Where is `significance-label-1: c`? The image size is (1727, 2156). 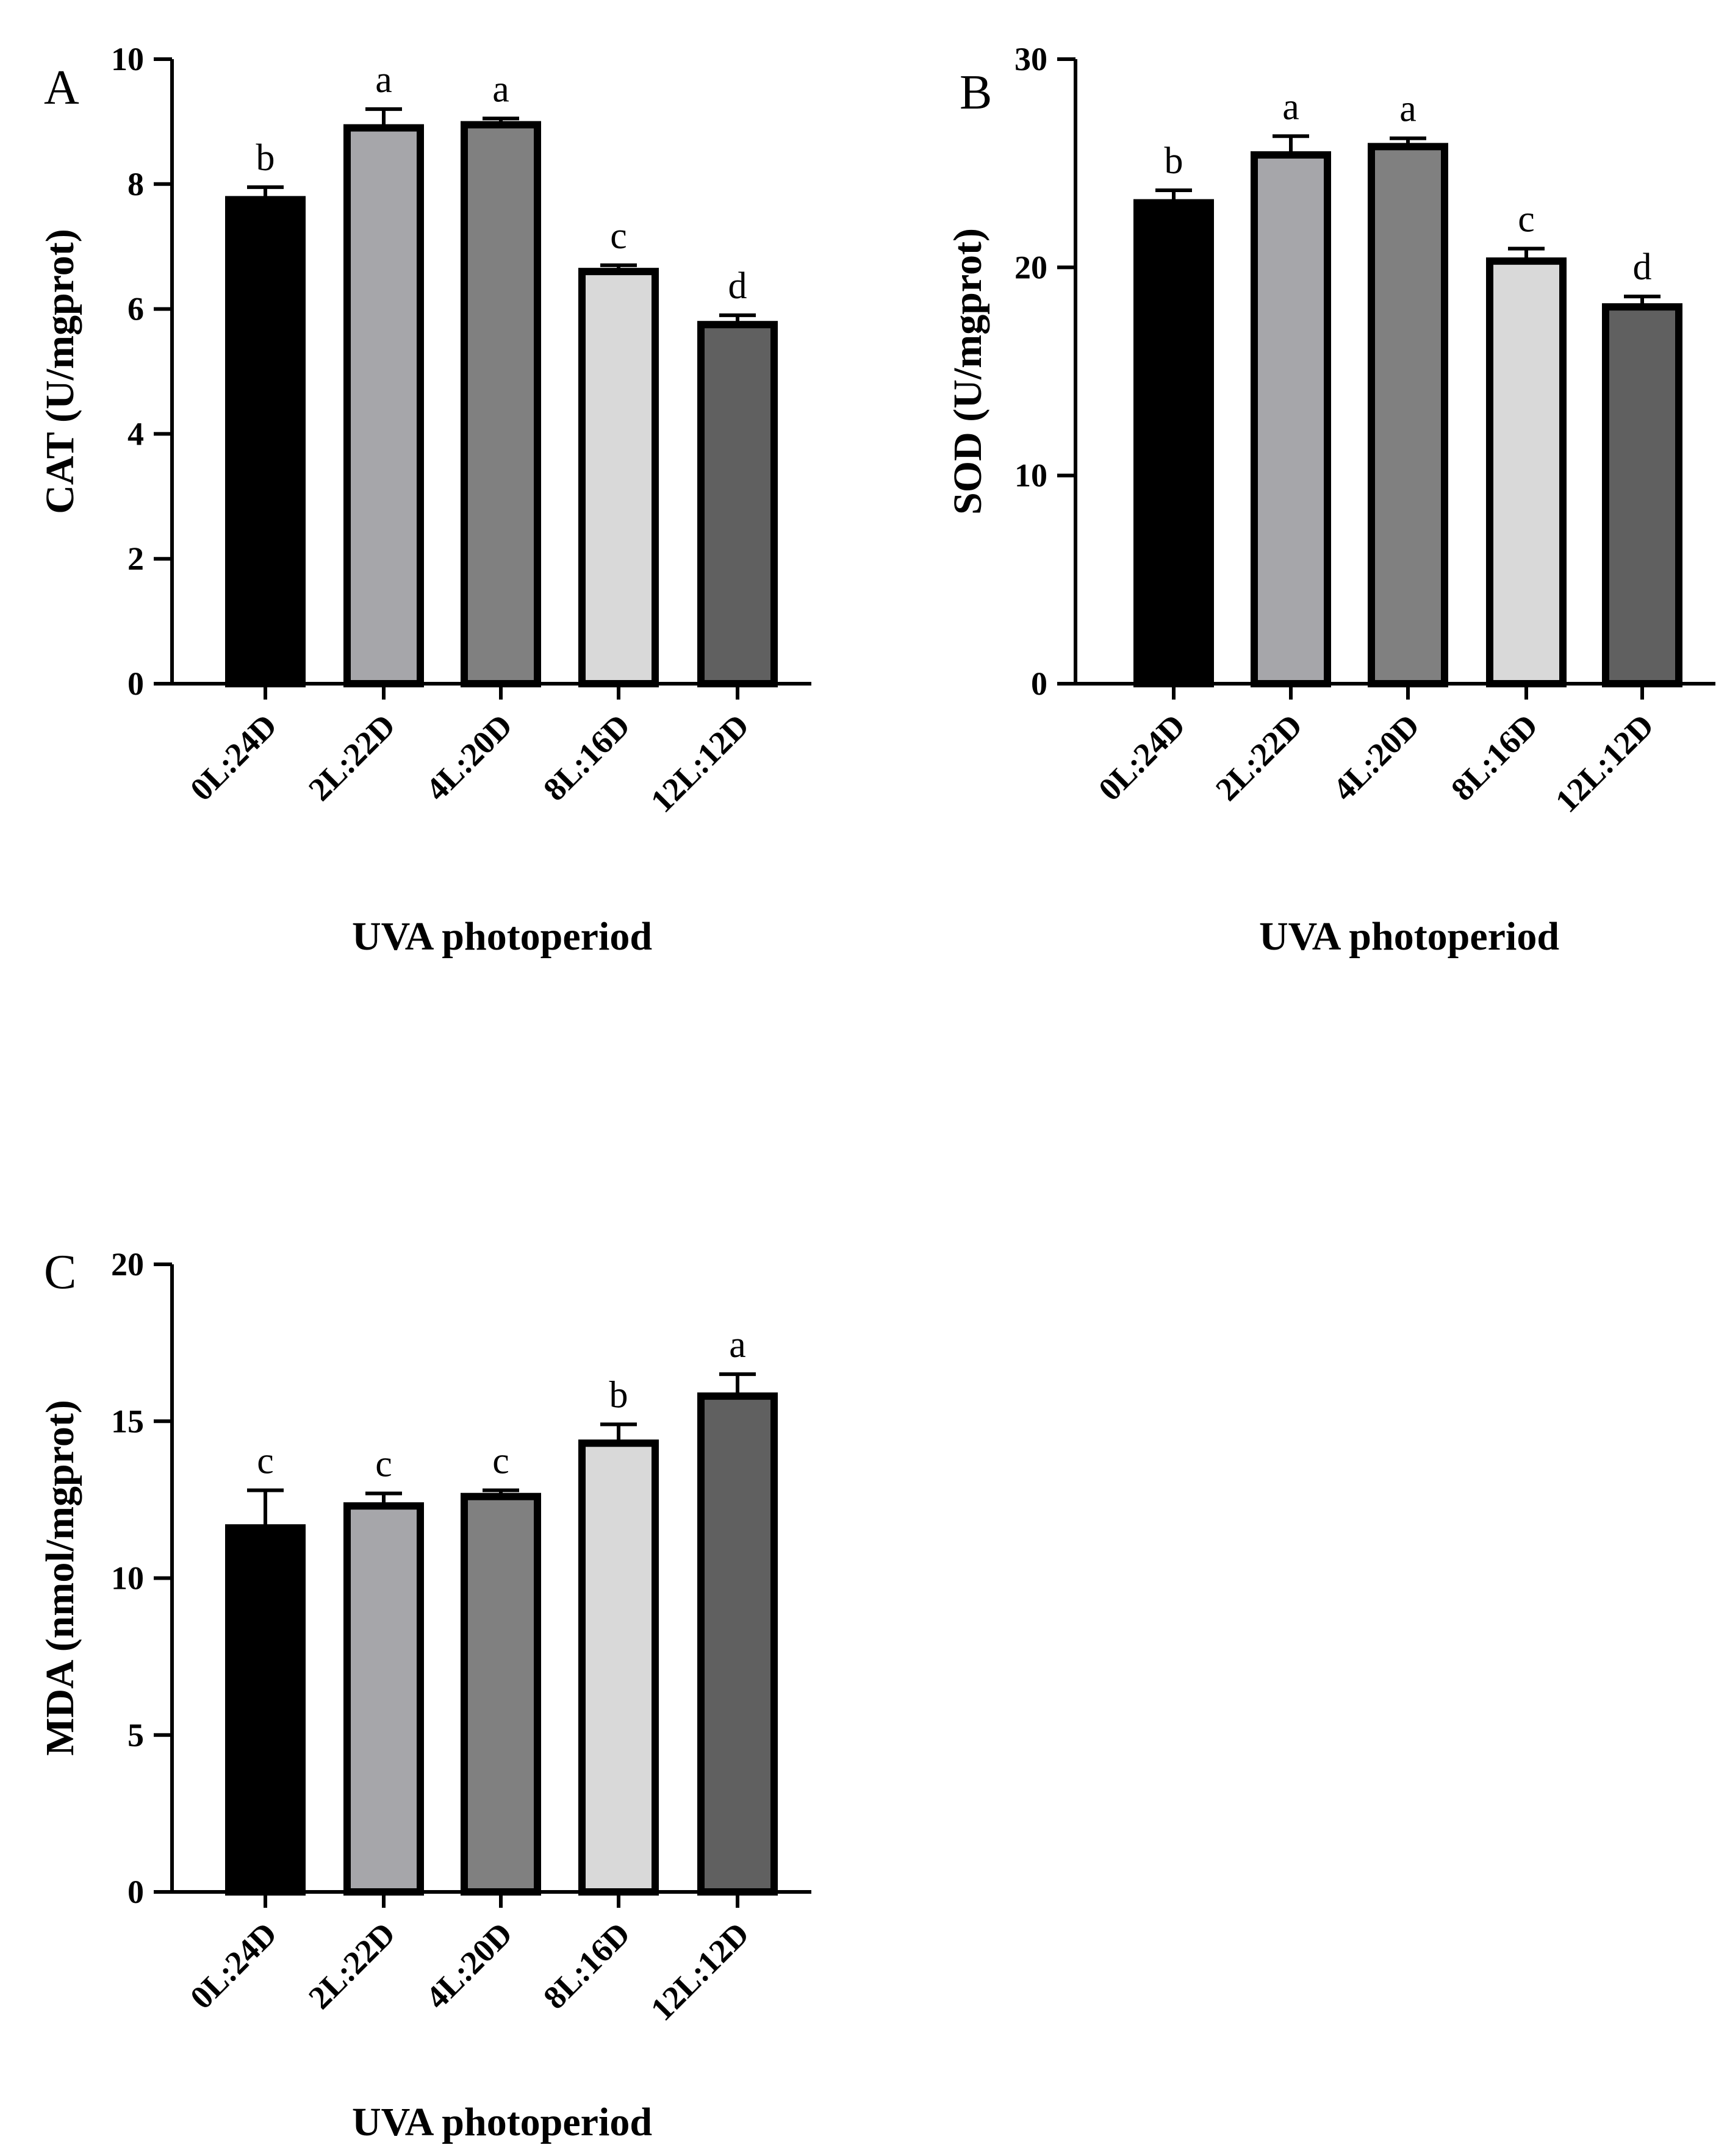
significance-label-1: c is located at coordinates (265, 1460).